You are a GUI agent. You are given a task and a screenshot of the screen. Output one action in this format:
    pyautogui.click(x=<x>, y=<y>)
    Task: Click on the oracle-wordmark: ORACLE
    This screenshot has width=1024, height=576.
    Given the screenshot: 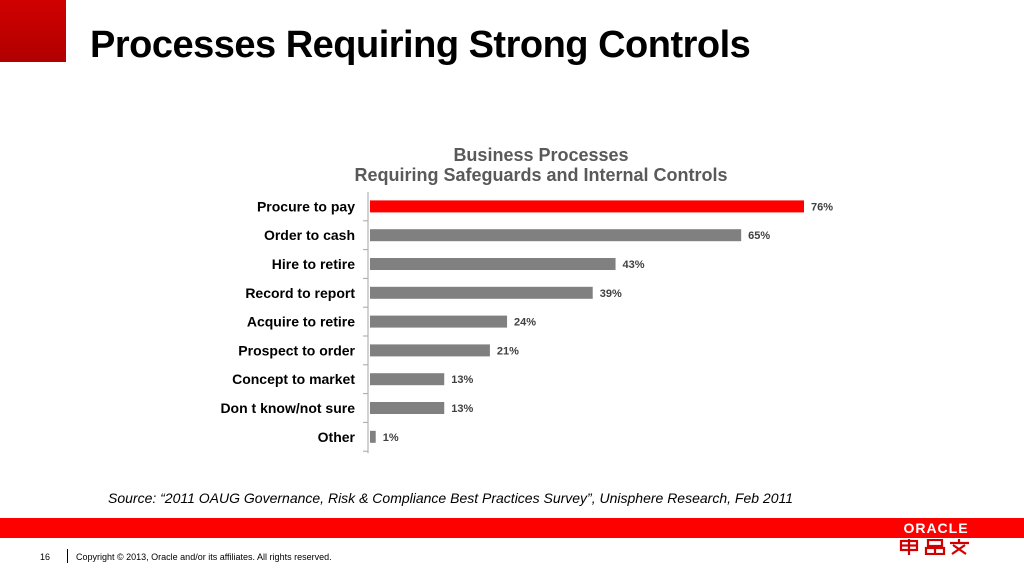 What is the action you would take?
    pyautogui.click(x=936, y=528)
    